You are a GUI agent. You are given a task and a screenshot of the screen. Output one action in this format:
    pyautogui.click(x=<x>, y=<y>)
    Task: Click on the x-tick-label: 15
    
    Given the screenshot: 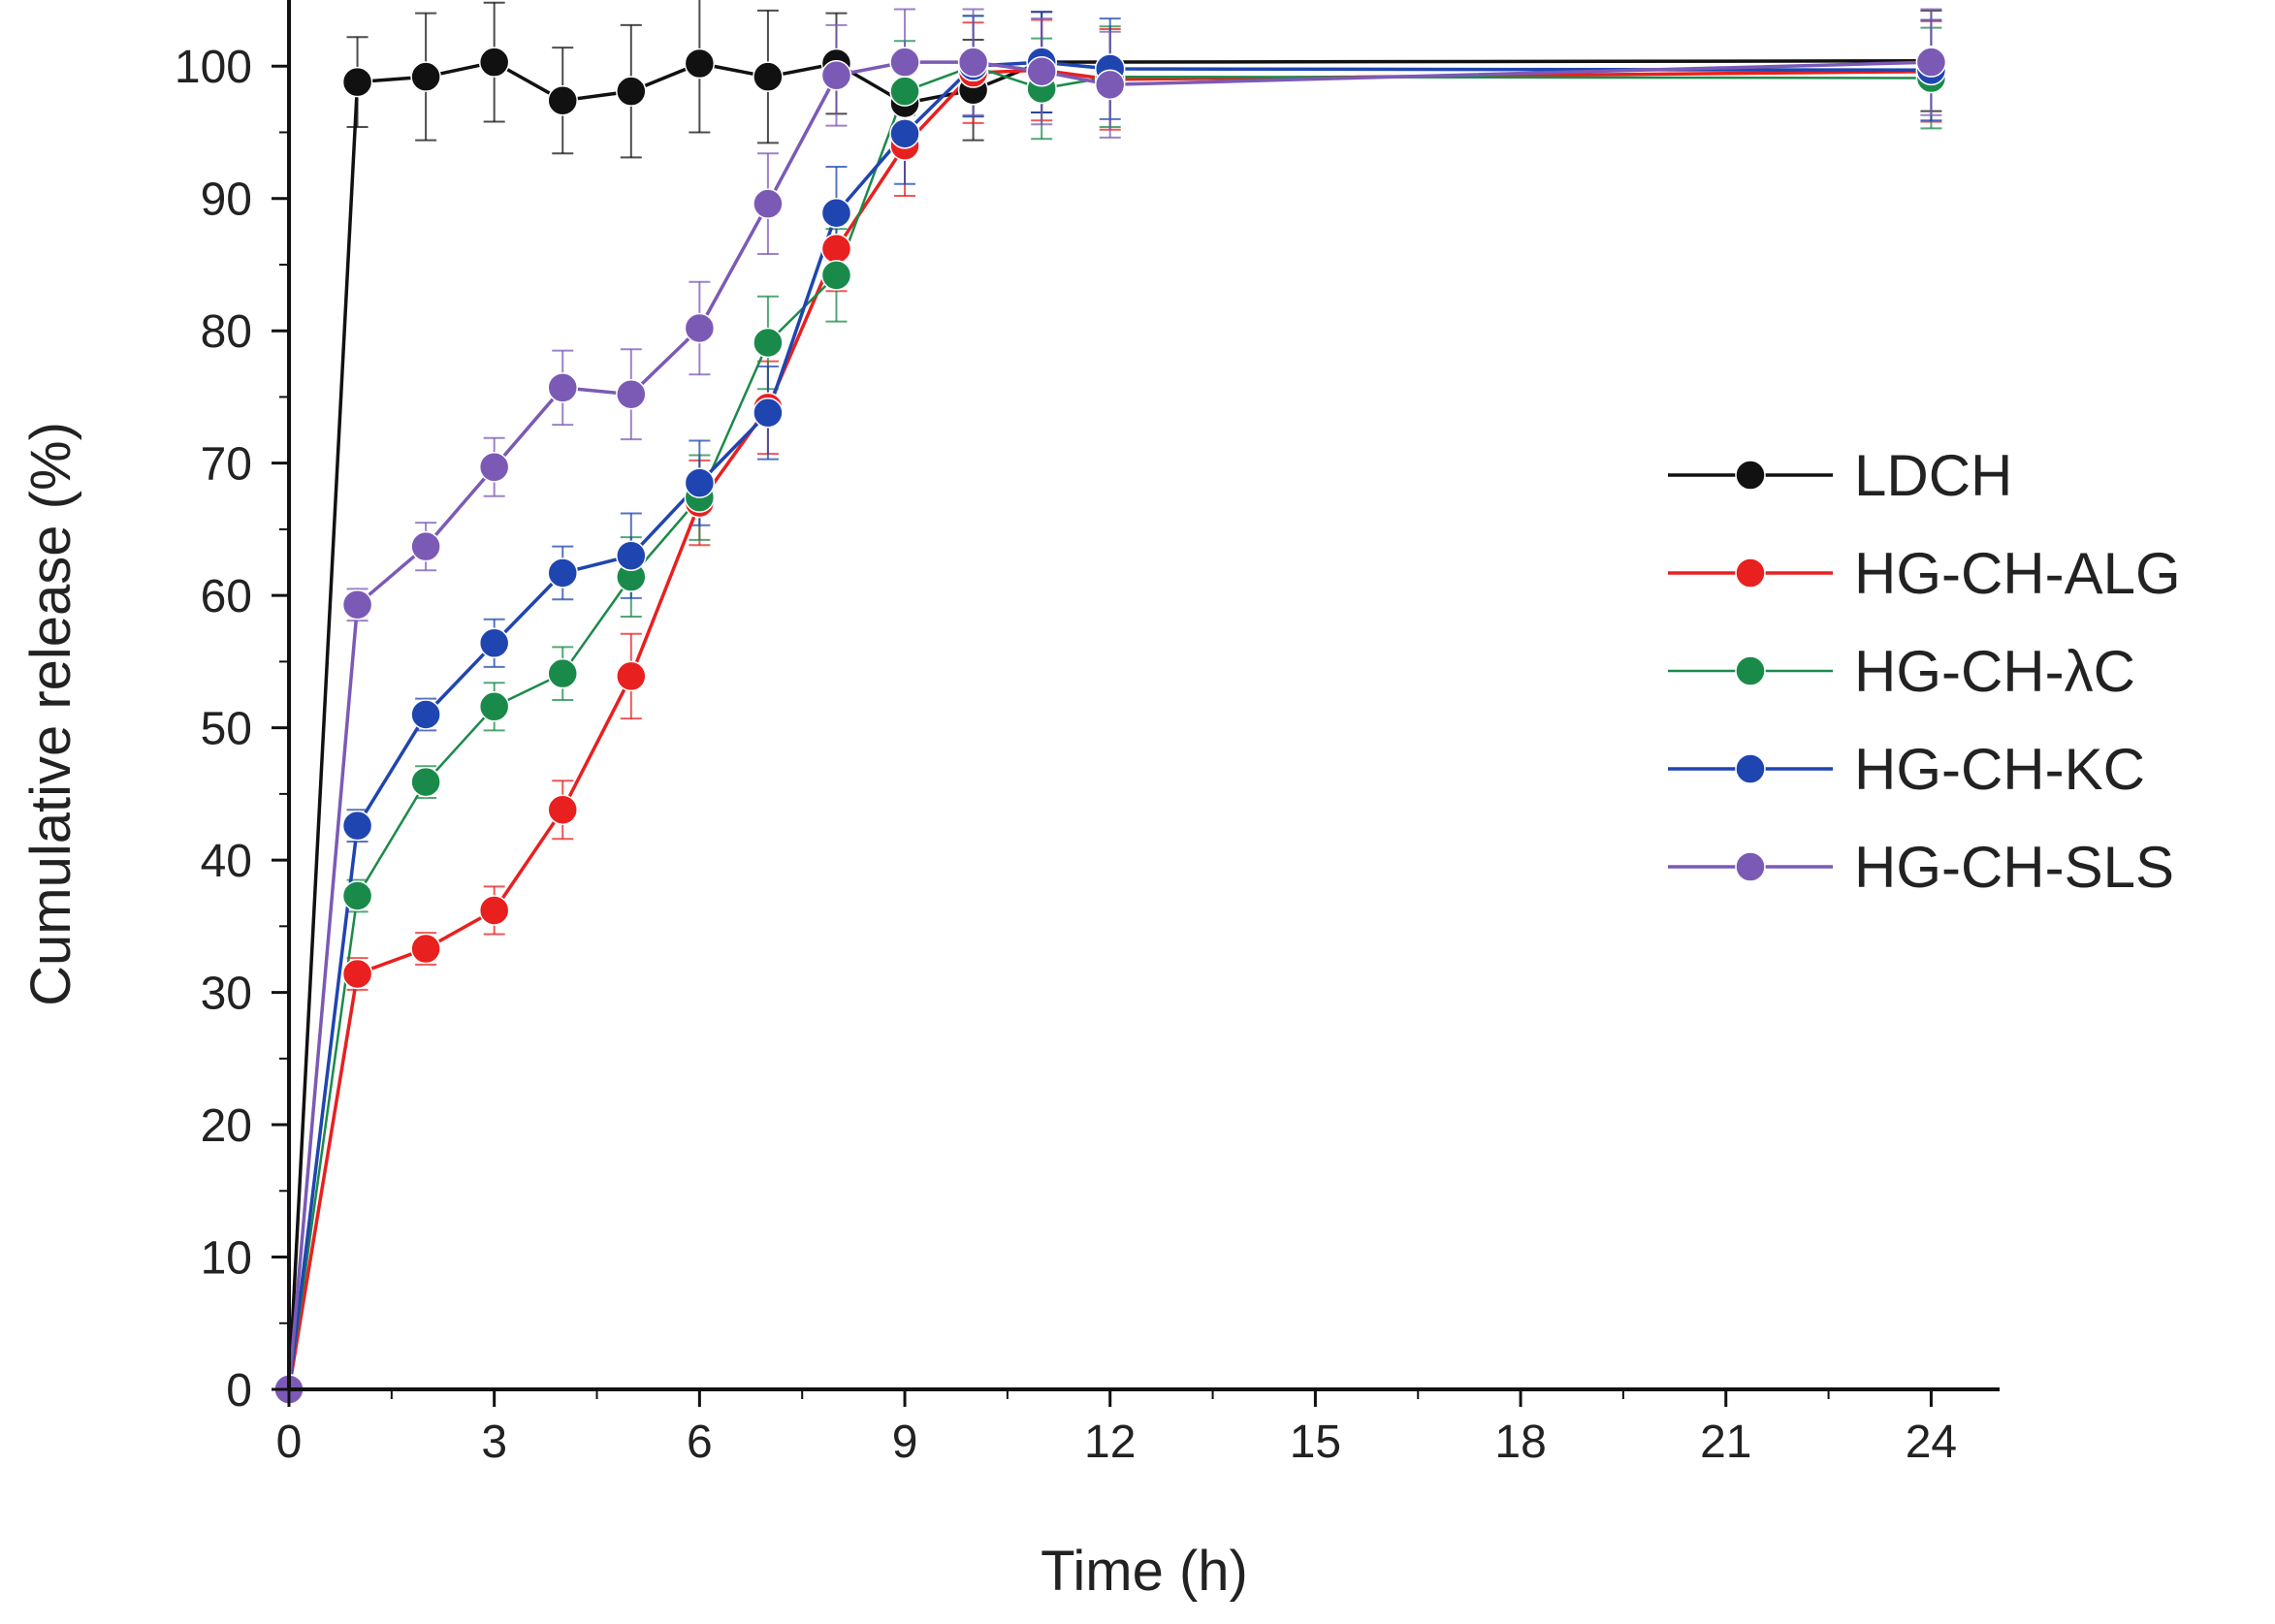 What is the action you would take?
    pyautogui.click(x=1316, y=1442)
    